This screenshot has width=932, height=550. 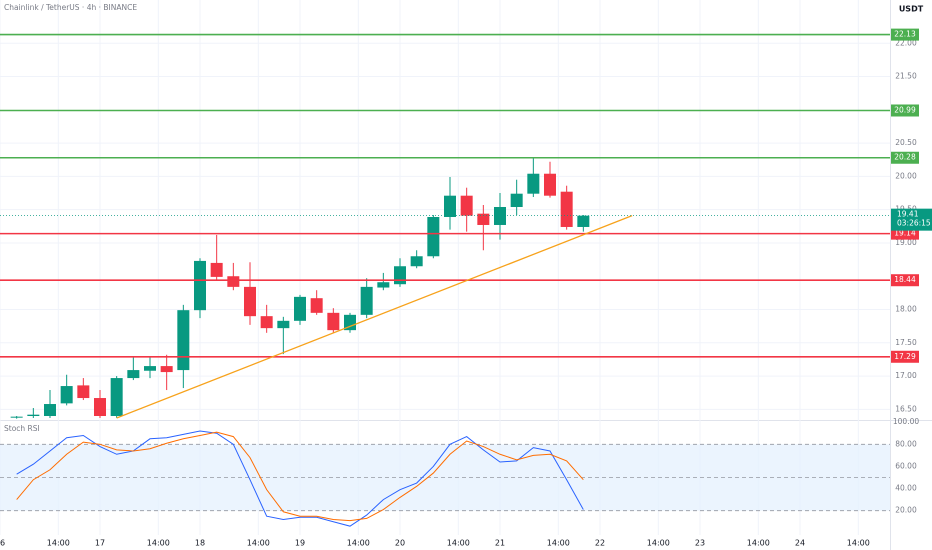 What do you see at coordinates (100, 543) in the screenshot?
I see `x-tick-label: 17` at bounding box center [100, 543].